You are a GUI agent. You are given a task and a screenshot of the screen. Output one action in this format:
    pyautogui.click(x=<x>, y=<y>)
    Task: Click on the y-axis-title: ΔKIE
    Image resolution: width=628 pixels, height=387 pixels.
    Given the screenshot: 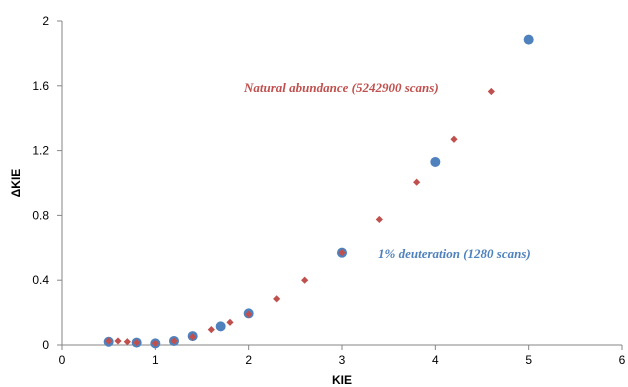 What is the action you would take?
    pyautogui.click(x=16, y=183)
    